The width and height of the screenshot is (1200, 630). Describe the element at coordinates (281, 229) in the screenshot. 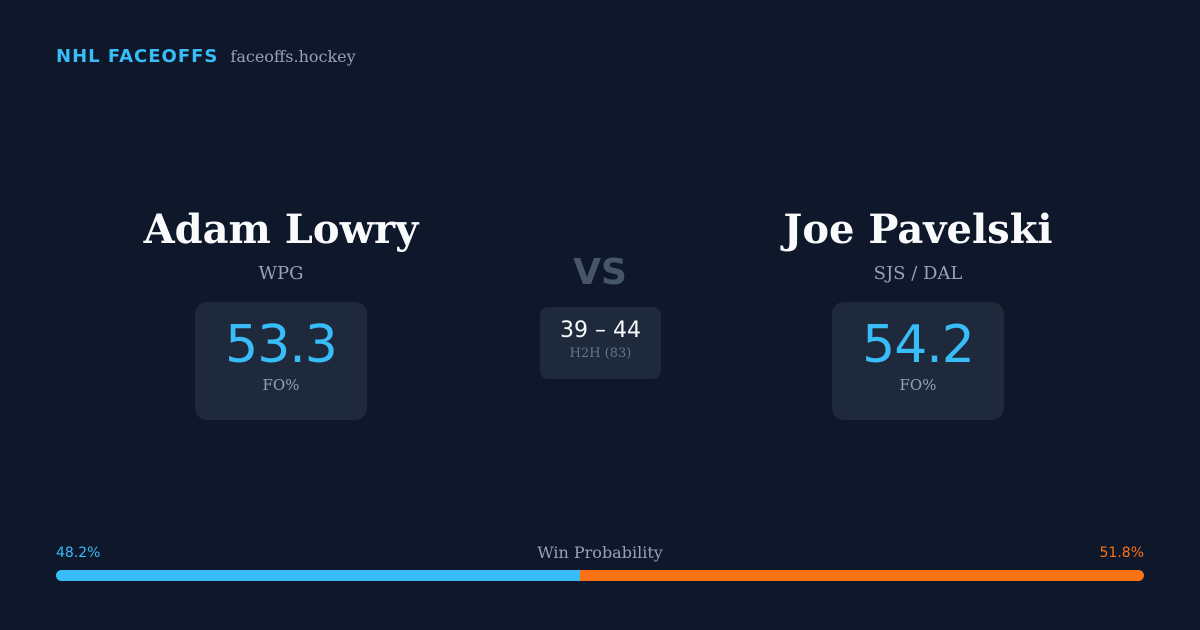

I see `player-left-name: Adam Lowry` at that location.